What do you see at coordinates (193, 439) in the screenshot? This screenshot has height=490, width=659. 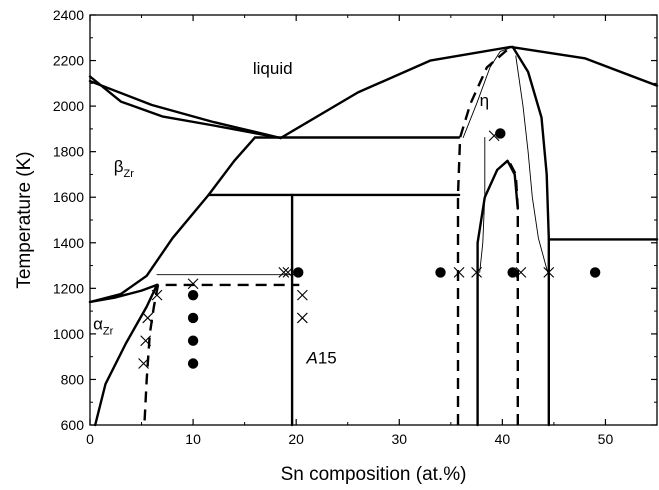 I see `x-tick-label: 10` at bounding box center [193, 439].